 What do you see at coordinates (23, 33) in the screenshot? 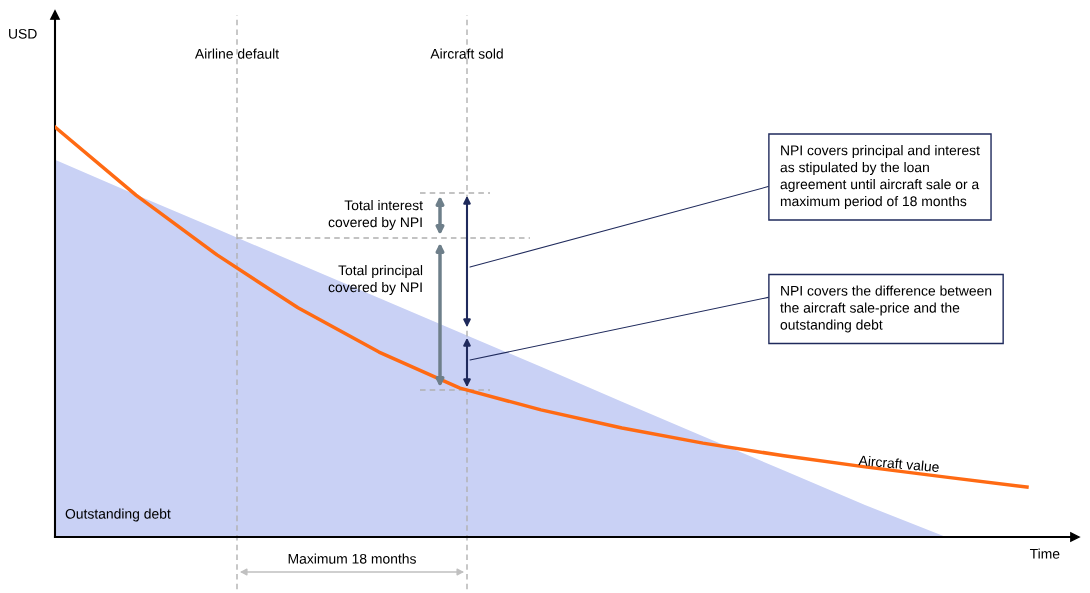
I see `text: USD` at bounding box center [23, 33].